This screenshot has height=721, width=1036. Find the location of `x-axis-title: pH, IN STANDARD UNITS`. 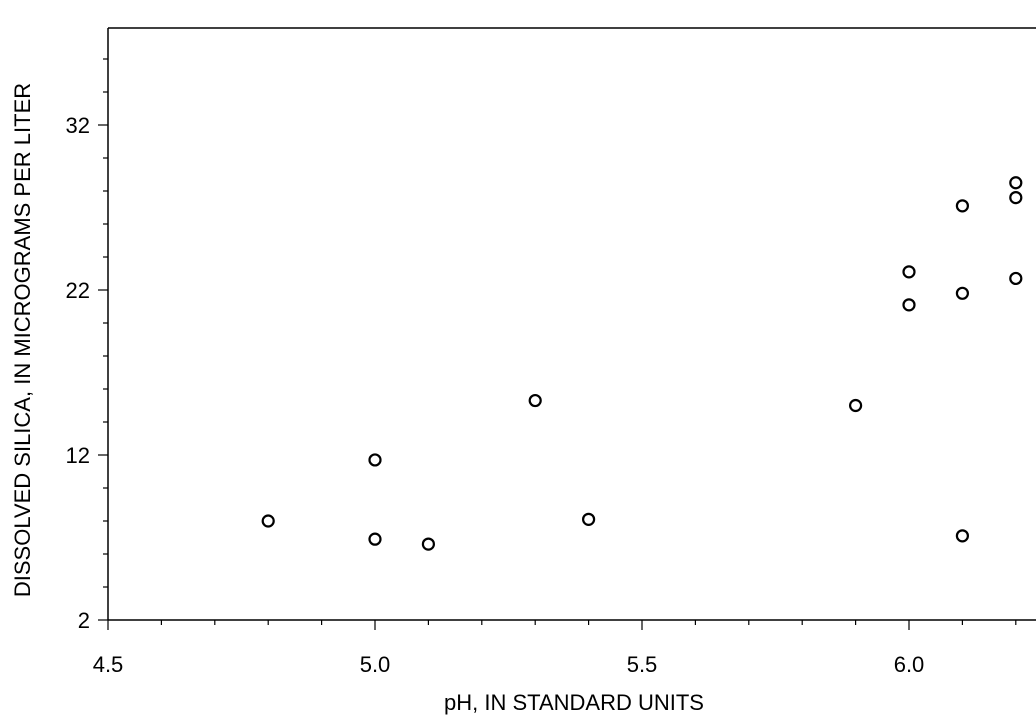

x-axis-title: pH, IN STANDARD UNITS is located at coordinates (574, 702).